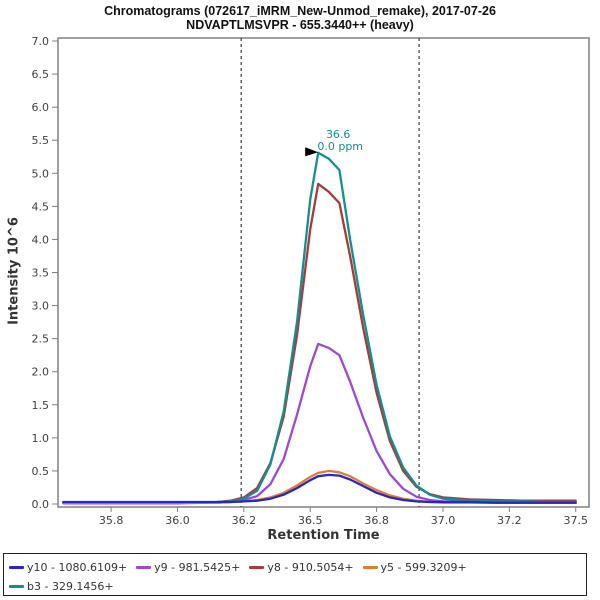 The image size is (600, 600). Describe the element at coordinates (323, 535) in the screenshot. I see `x-axis-title: Retention Time` at that location.